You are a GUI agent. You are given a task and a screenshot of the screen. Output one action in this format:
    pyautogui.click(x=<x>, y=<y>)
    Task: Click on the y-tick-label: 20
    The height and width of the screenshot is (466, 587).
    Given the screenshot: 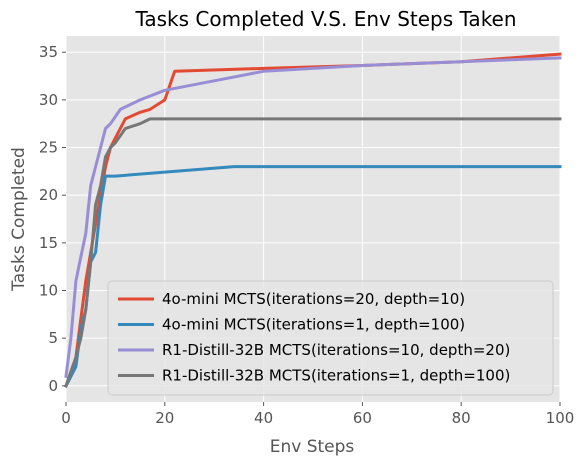 What is the action you would take?
    pyautogui.click(x=48, y=195)
    